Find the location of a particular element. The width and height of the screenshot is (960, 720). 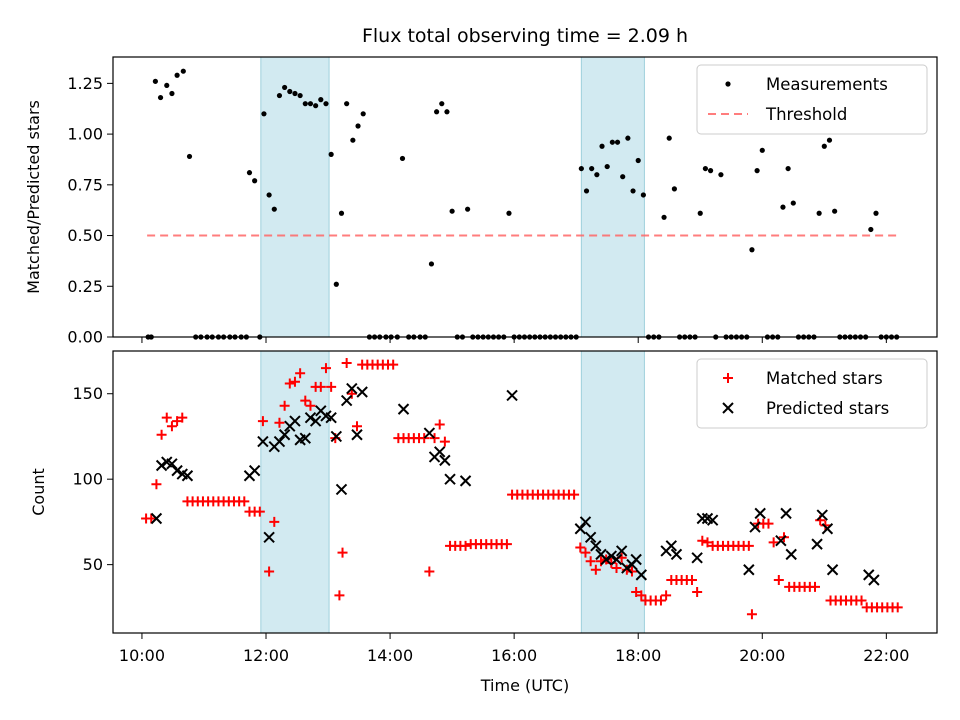

bottom-x-tick-label-7: 22:00 is located at coordinates (886, 655).